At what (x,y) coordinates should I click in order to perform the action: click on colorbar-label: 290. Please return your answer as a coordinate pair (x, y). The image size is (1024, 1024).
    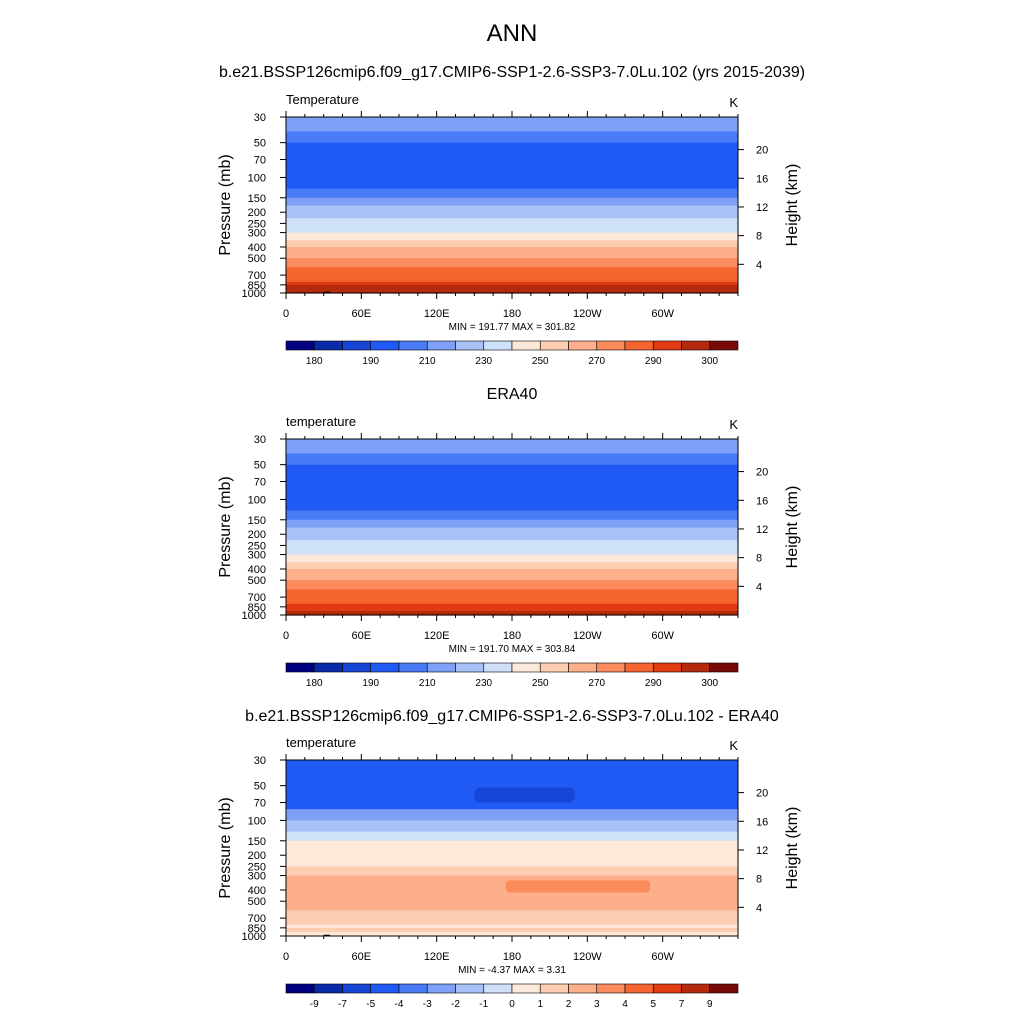
    Looking at the image, I should click on (653, 361).